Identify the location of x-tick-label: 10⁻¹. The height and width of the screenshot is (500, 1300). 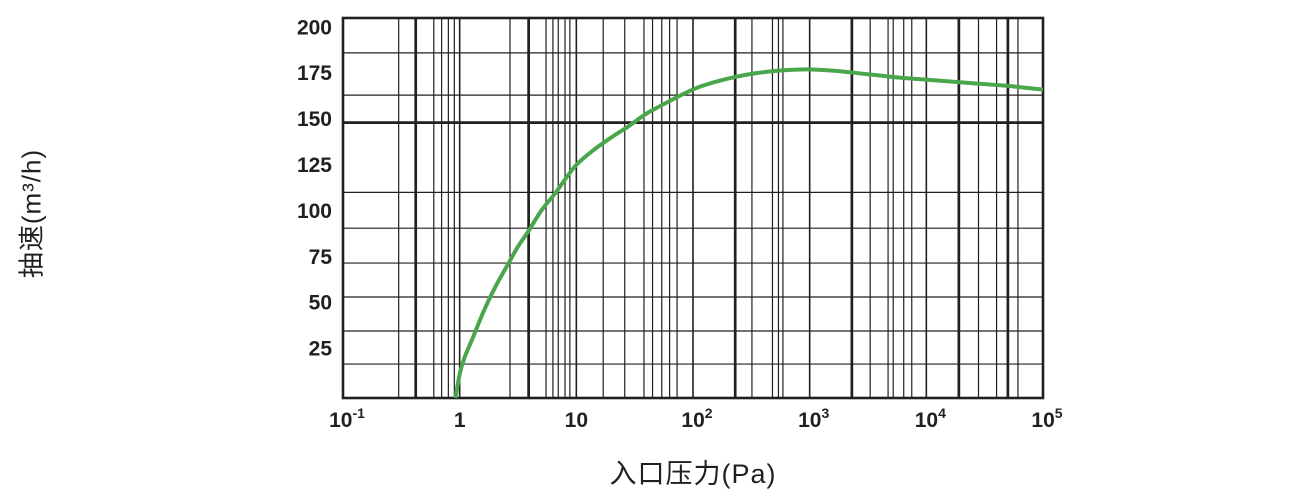
(347, 418).